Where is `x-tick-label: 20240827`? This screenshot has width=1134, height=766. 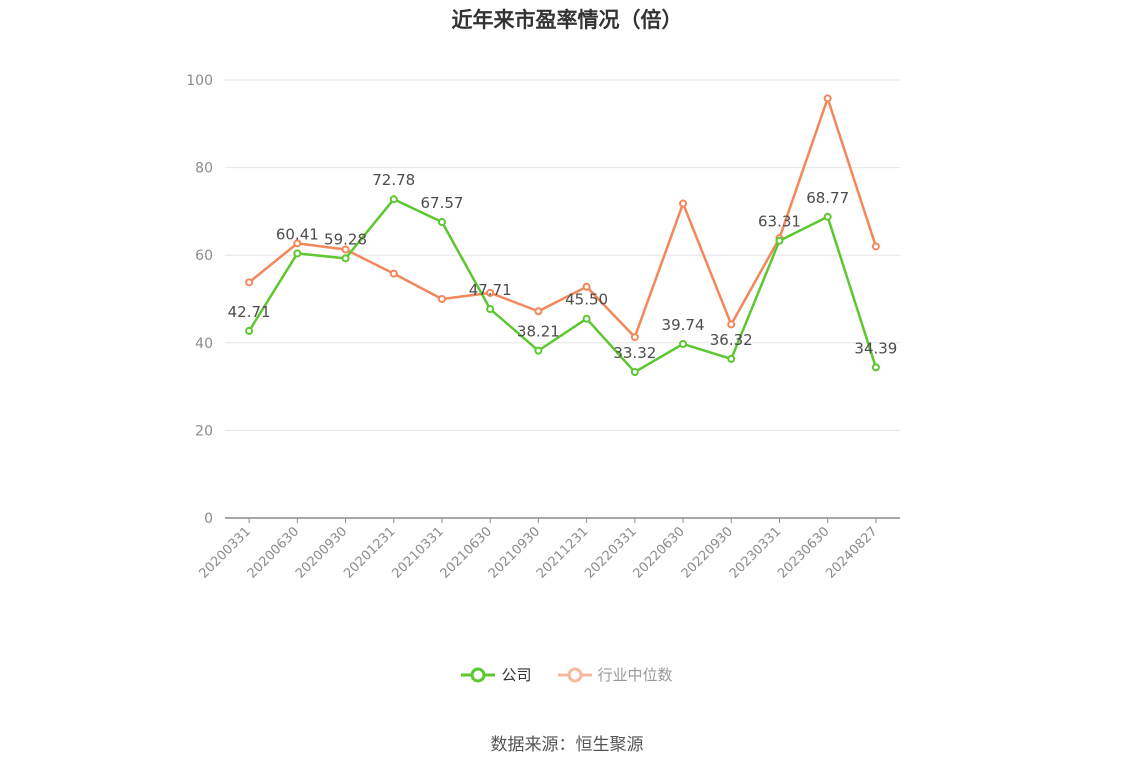
x-tick-label: 20240827 is located at coordinates (851, 552).